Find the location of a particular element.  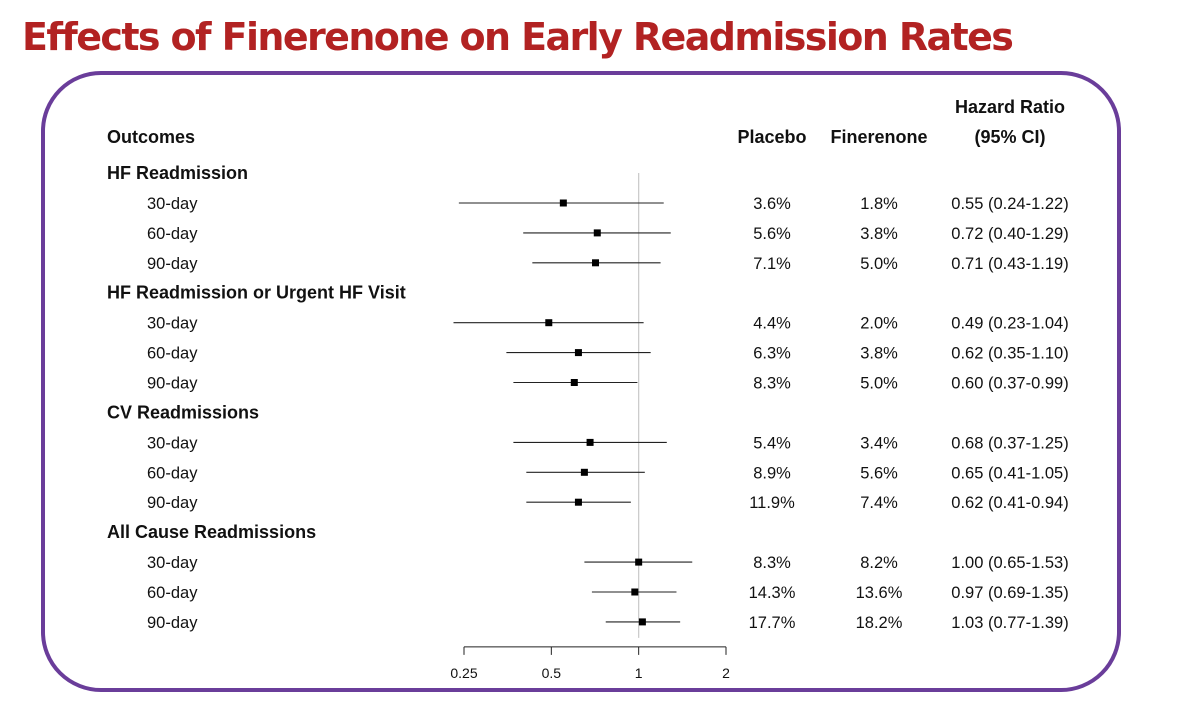

hr-ci-value: 0.72 (0.40-1.29) is located at coordinates (1009, 234).